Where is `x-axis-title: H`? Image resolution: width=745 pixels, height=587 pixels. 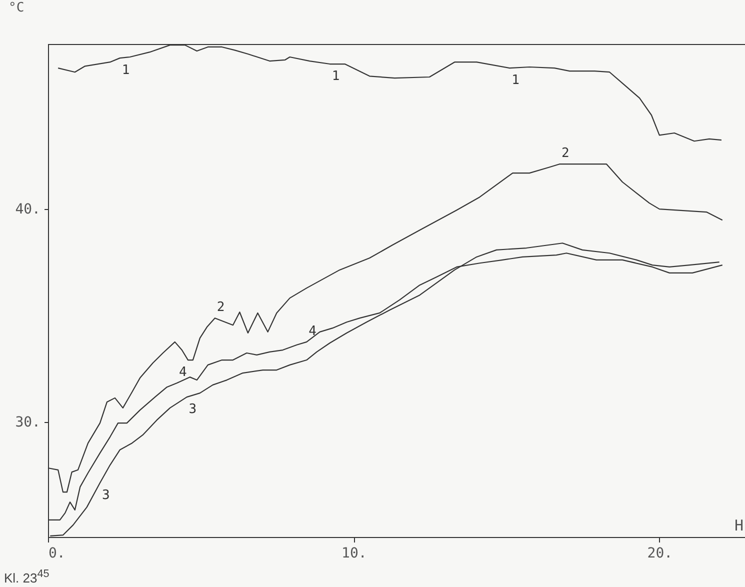 x-axis-title: H is located at coordinates (739, 525).